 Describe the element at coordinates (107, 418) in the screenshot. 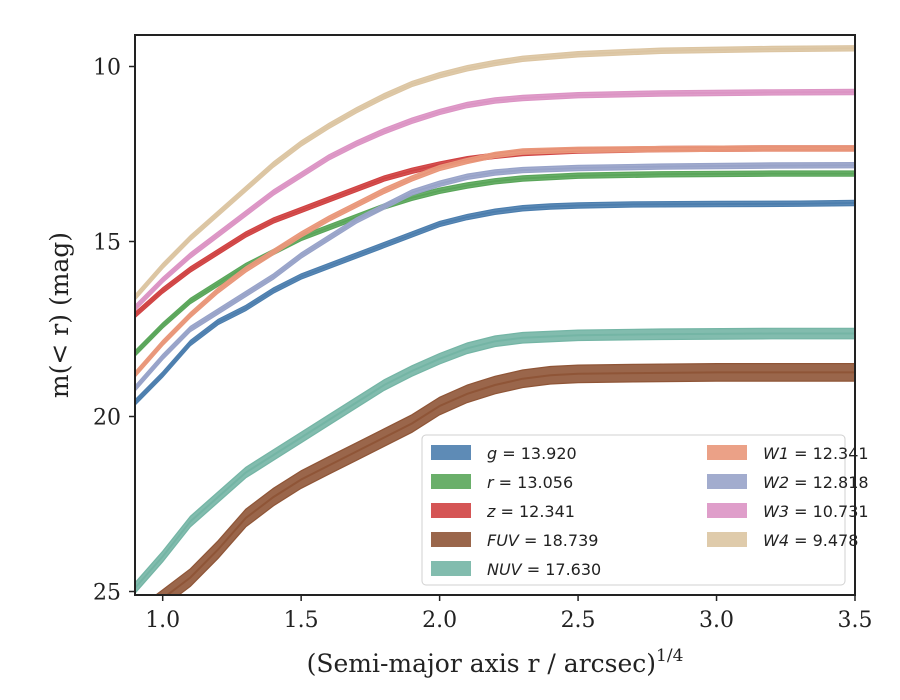

I see `y-tick-label: 20` at that location.